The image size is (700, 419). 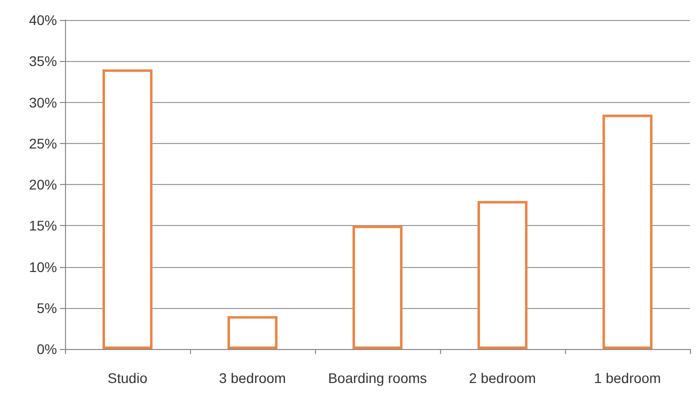 I want to click on y-tick-label: 20%, so click(x=42, y=184).